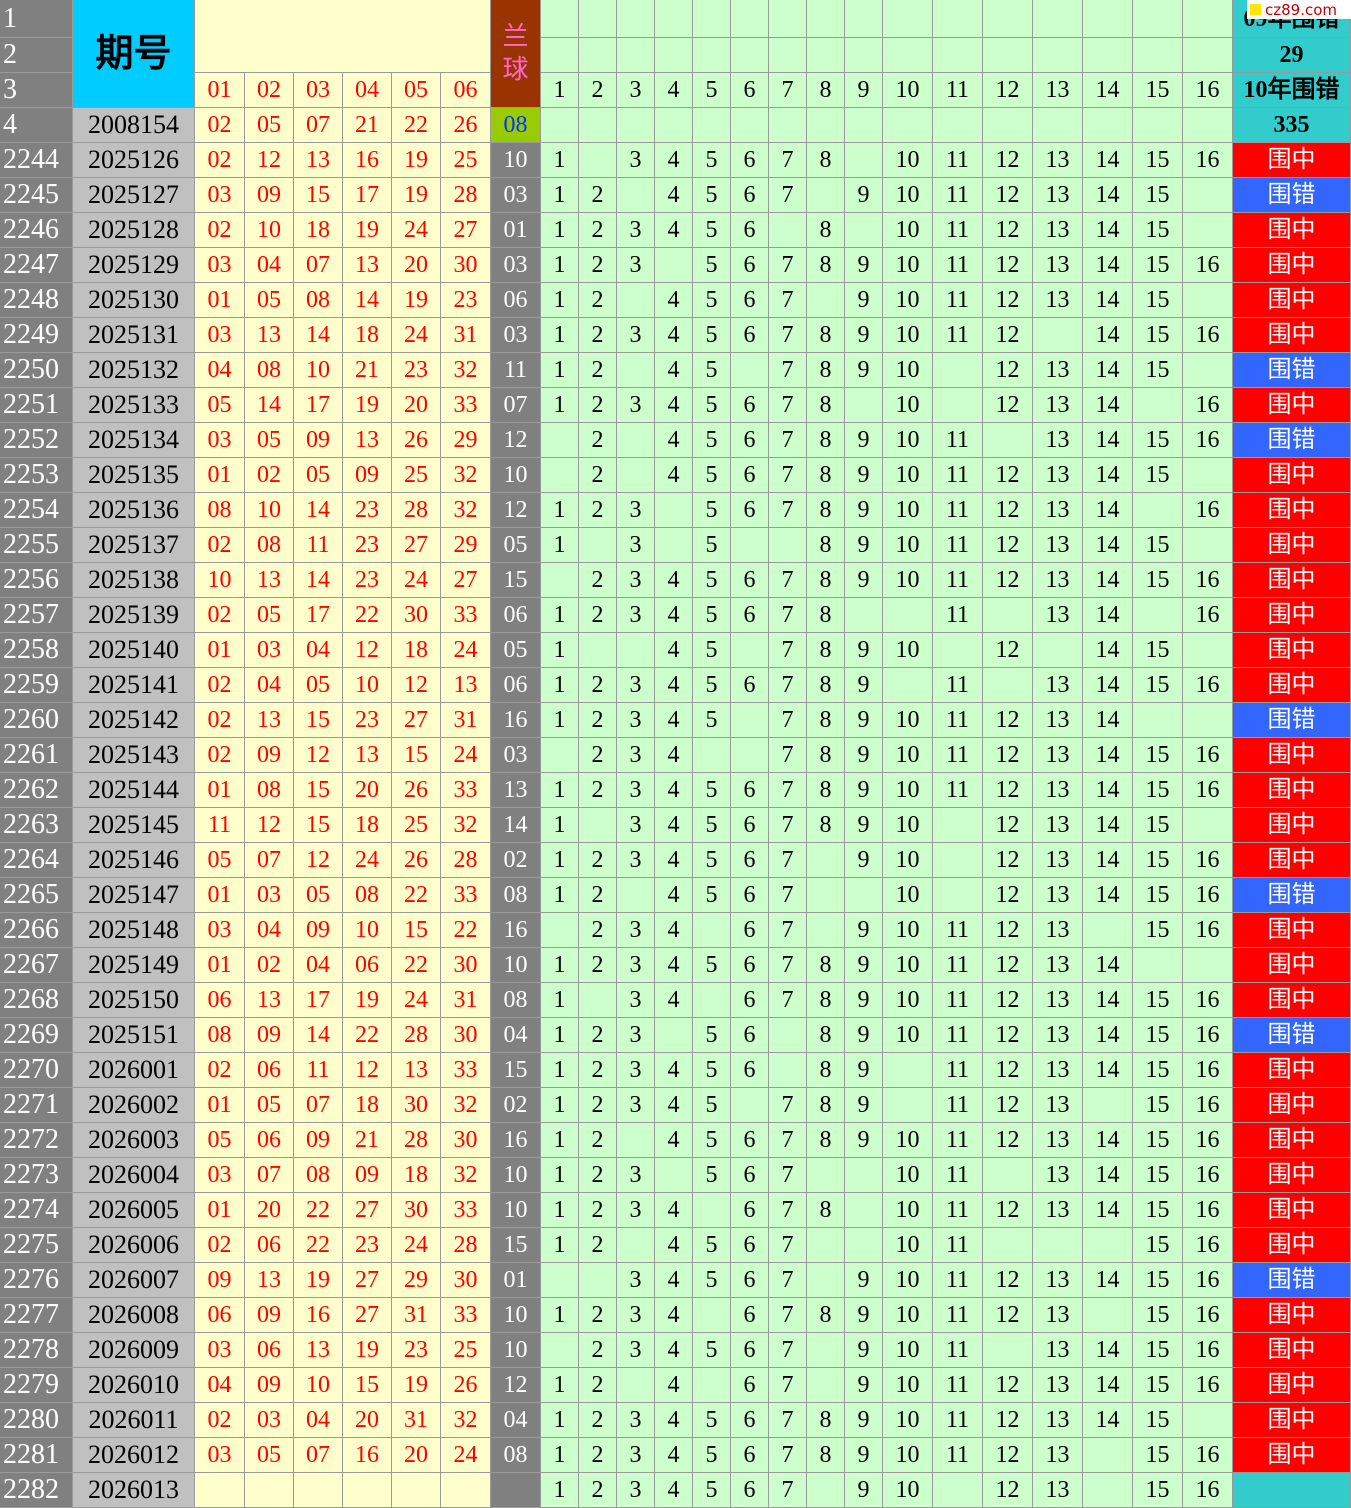 This screenshot has height=1508, width=1351. Describe the element at coordinates (864, 790) in the screenshot. I see `grid-cell: 9` at that location.